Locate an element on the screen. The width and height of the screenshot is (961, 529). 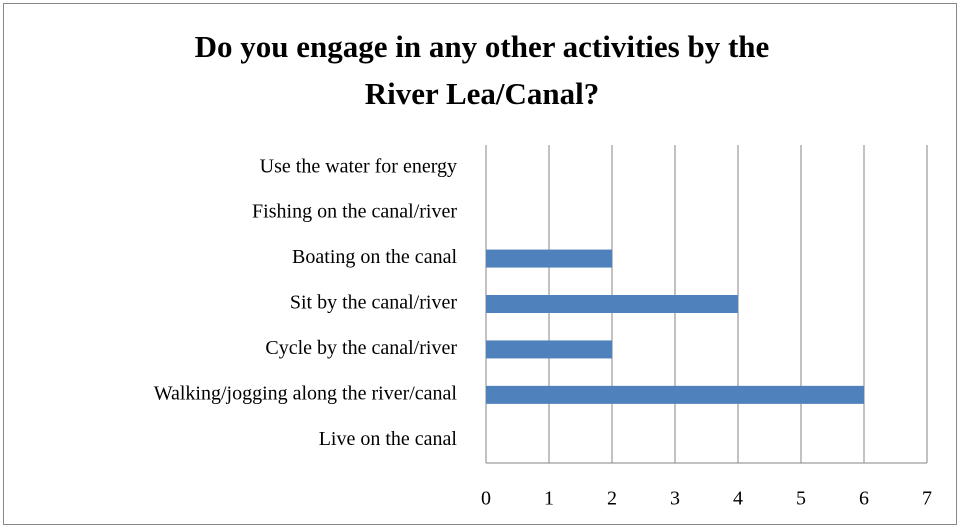
y-tick-label: Cycle by the canal/river is located at coordinates (361, 348).